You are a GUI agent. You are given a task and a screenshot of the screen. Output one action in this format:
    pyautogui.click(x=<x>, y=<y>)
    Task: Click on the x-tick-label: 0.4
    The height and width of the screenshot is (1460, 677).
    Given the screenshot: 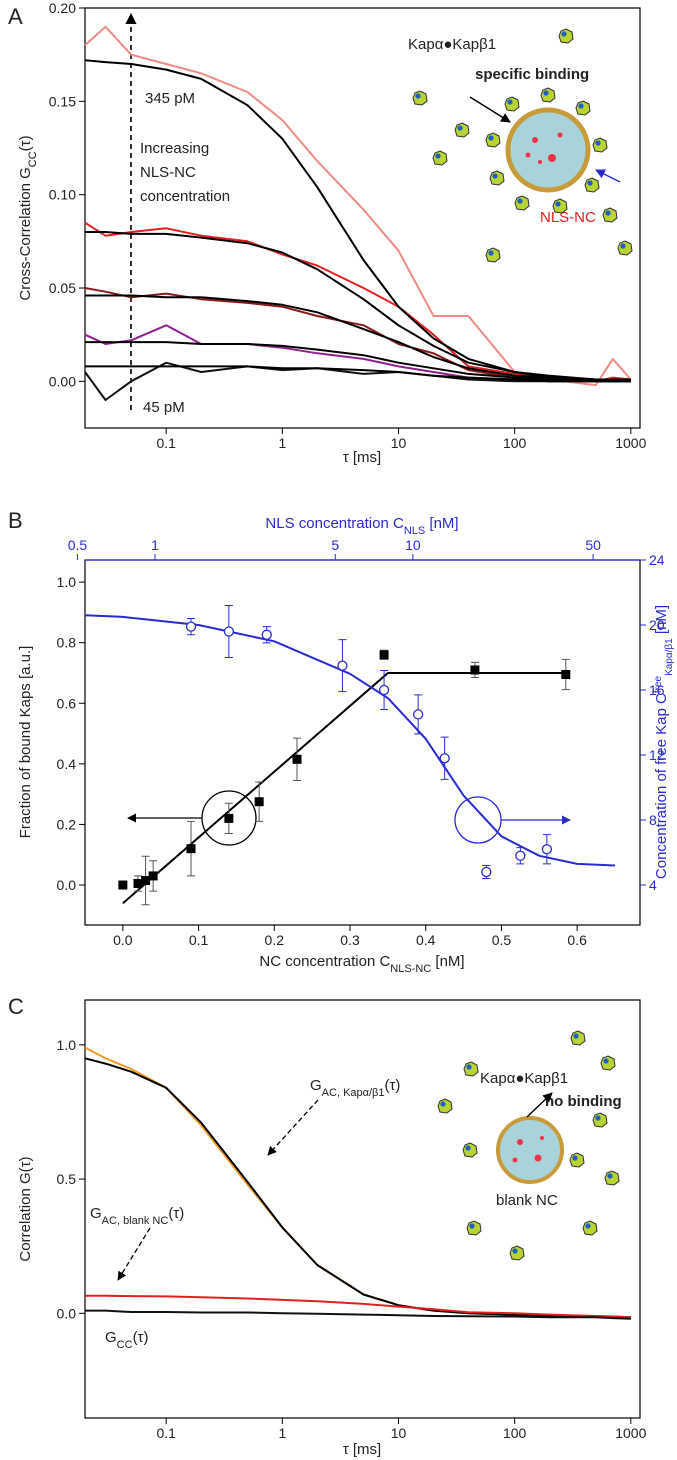 What is the action you would take?
    pyautogui.click(x=426, y=940)
    